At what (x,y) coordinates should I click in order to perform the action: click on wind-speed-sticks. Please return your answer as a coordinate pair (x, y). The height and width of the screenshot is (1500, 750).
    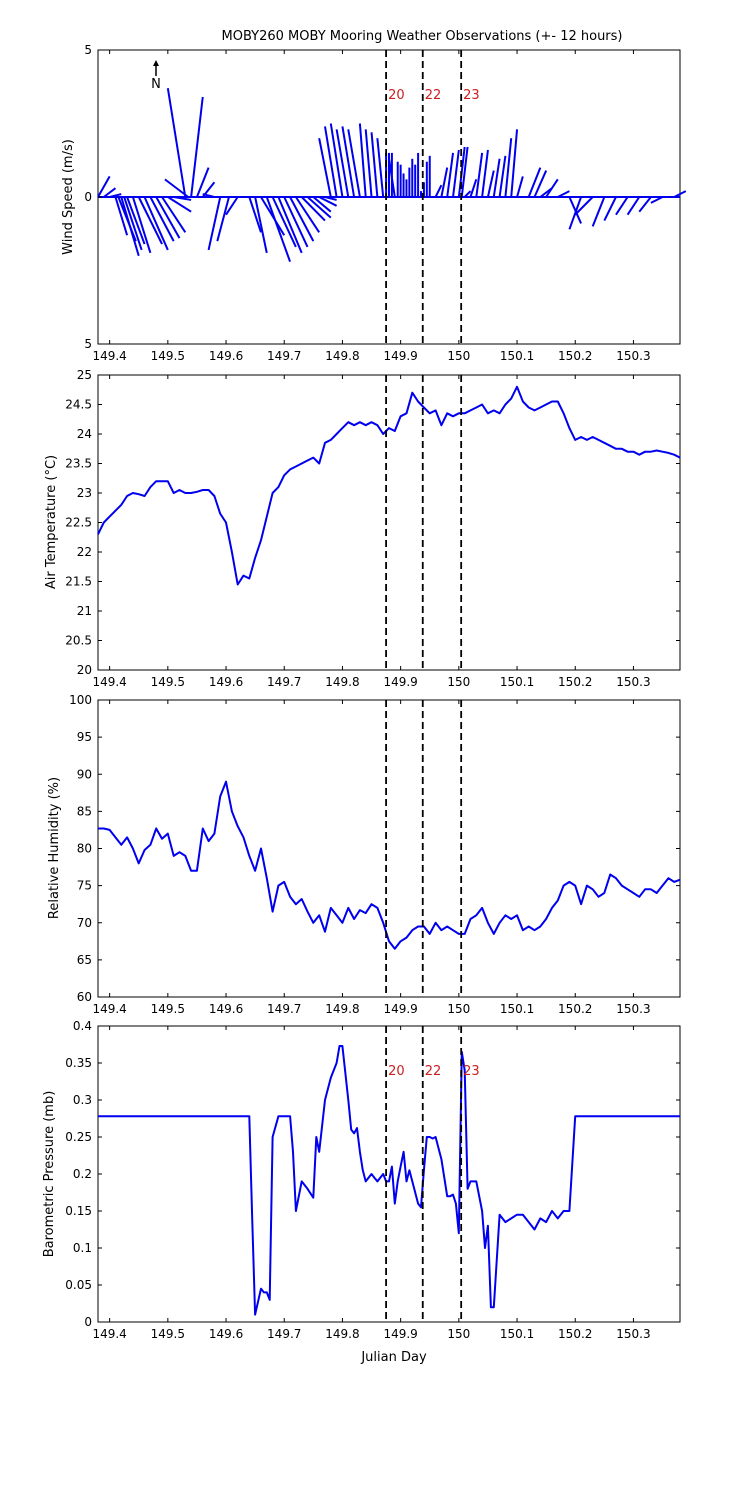
    Looking at the image, I should click on (392, 175).